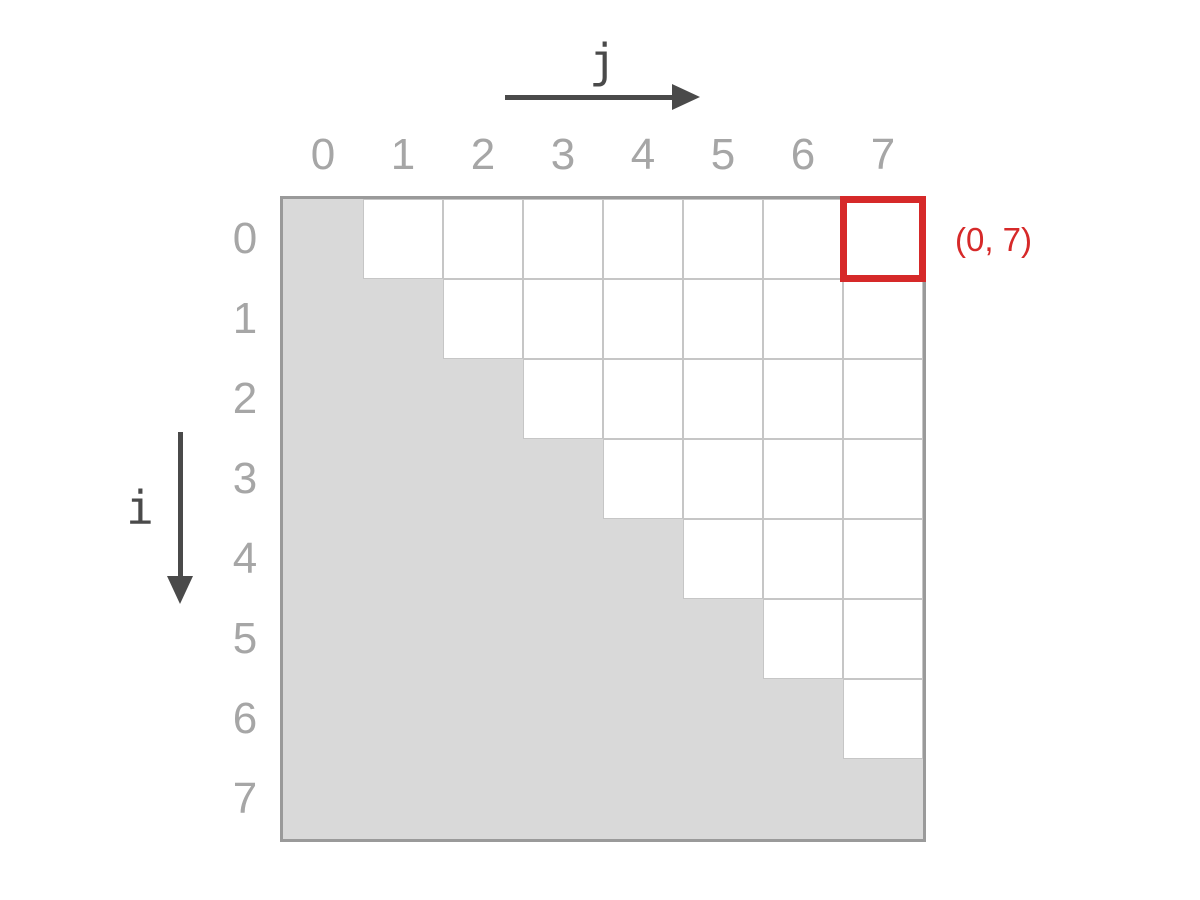 This screenshot has height=900, width=1200. What do you see at coordinates (180, 505) in the screenshot?
I see `row-axis-arrow-line` at bounding box center [180, 505].